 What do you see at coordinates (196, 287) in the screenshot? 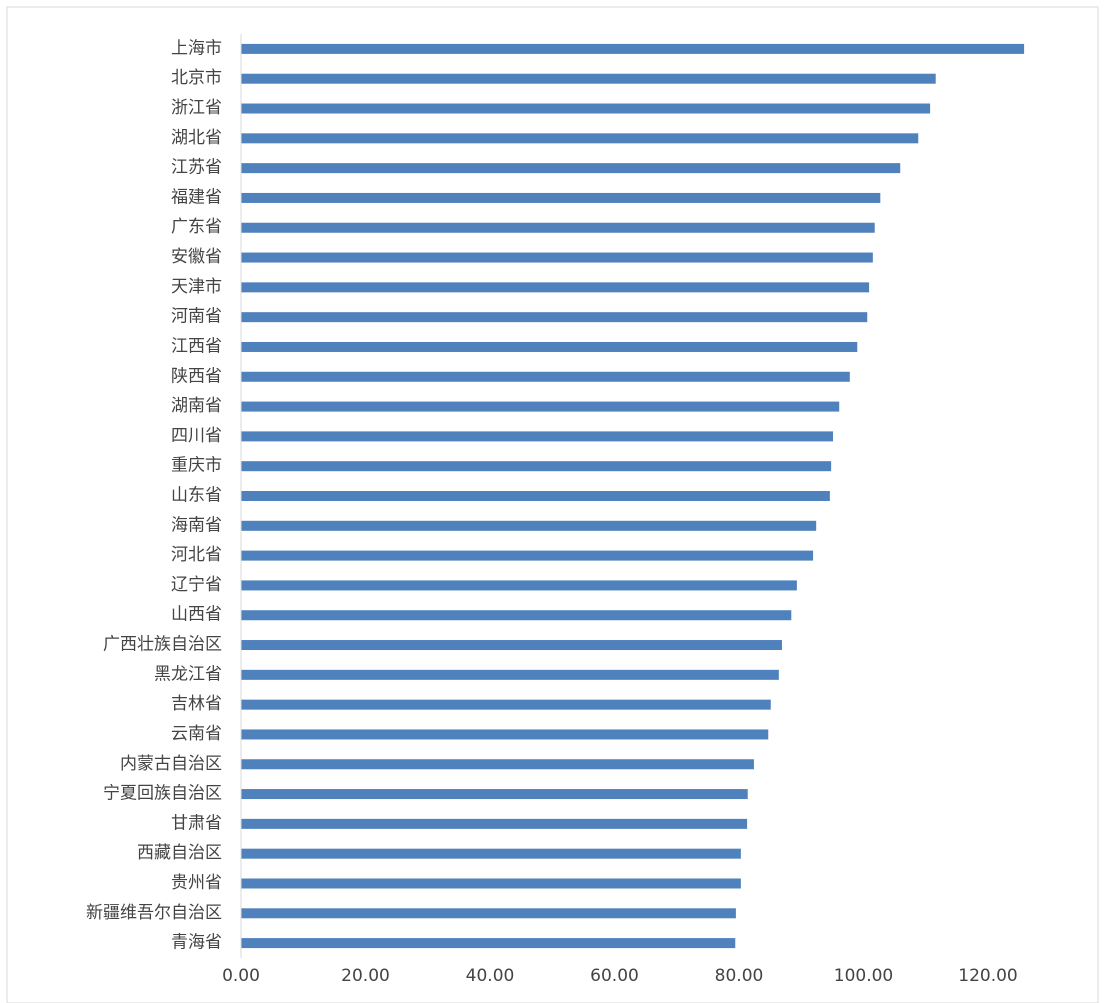
I see `y-tick-label: 天津市` at bounding box center [196, 287].